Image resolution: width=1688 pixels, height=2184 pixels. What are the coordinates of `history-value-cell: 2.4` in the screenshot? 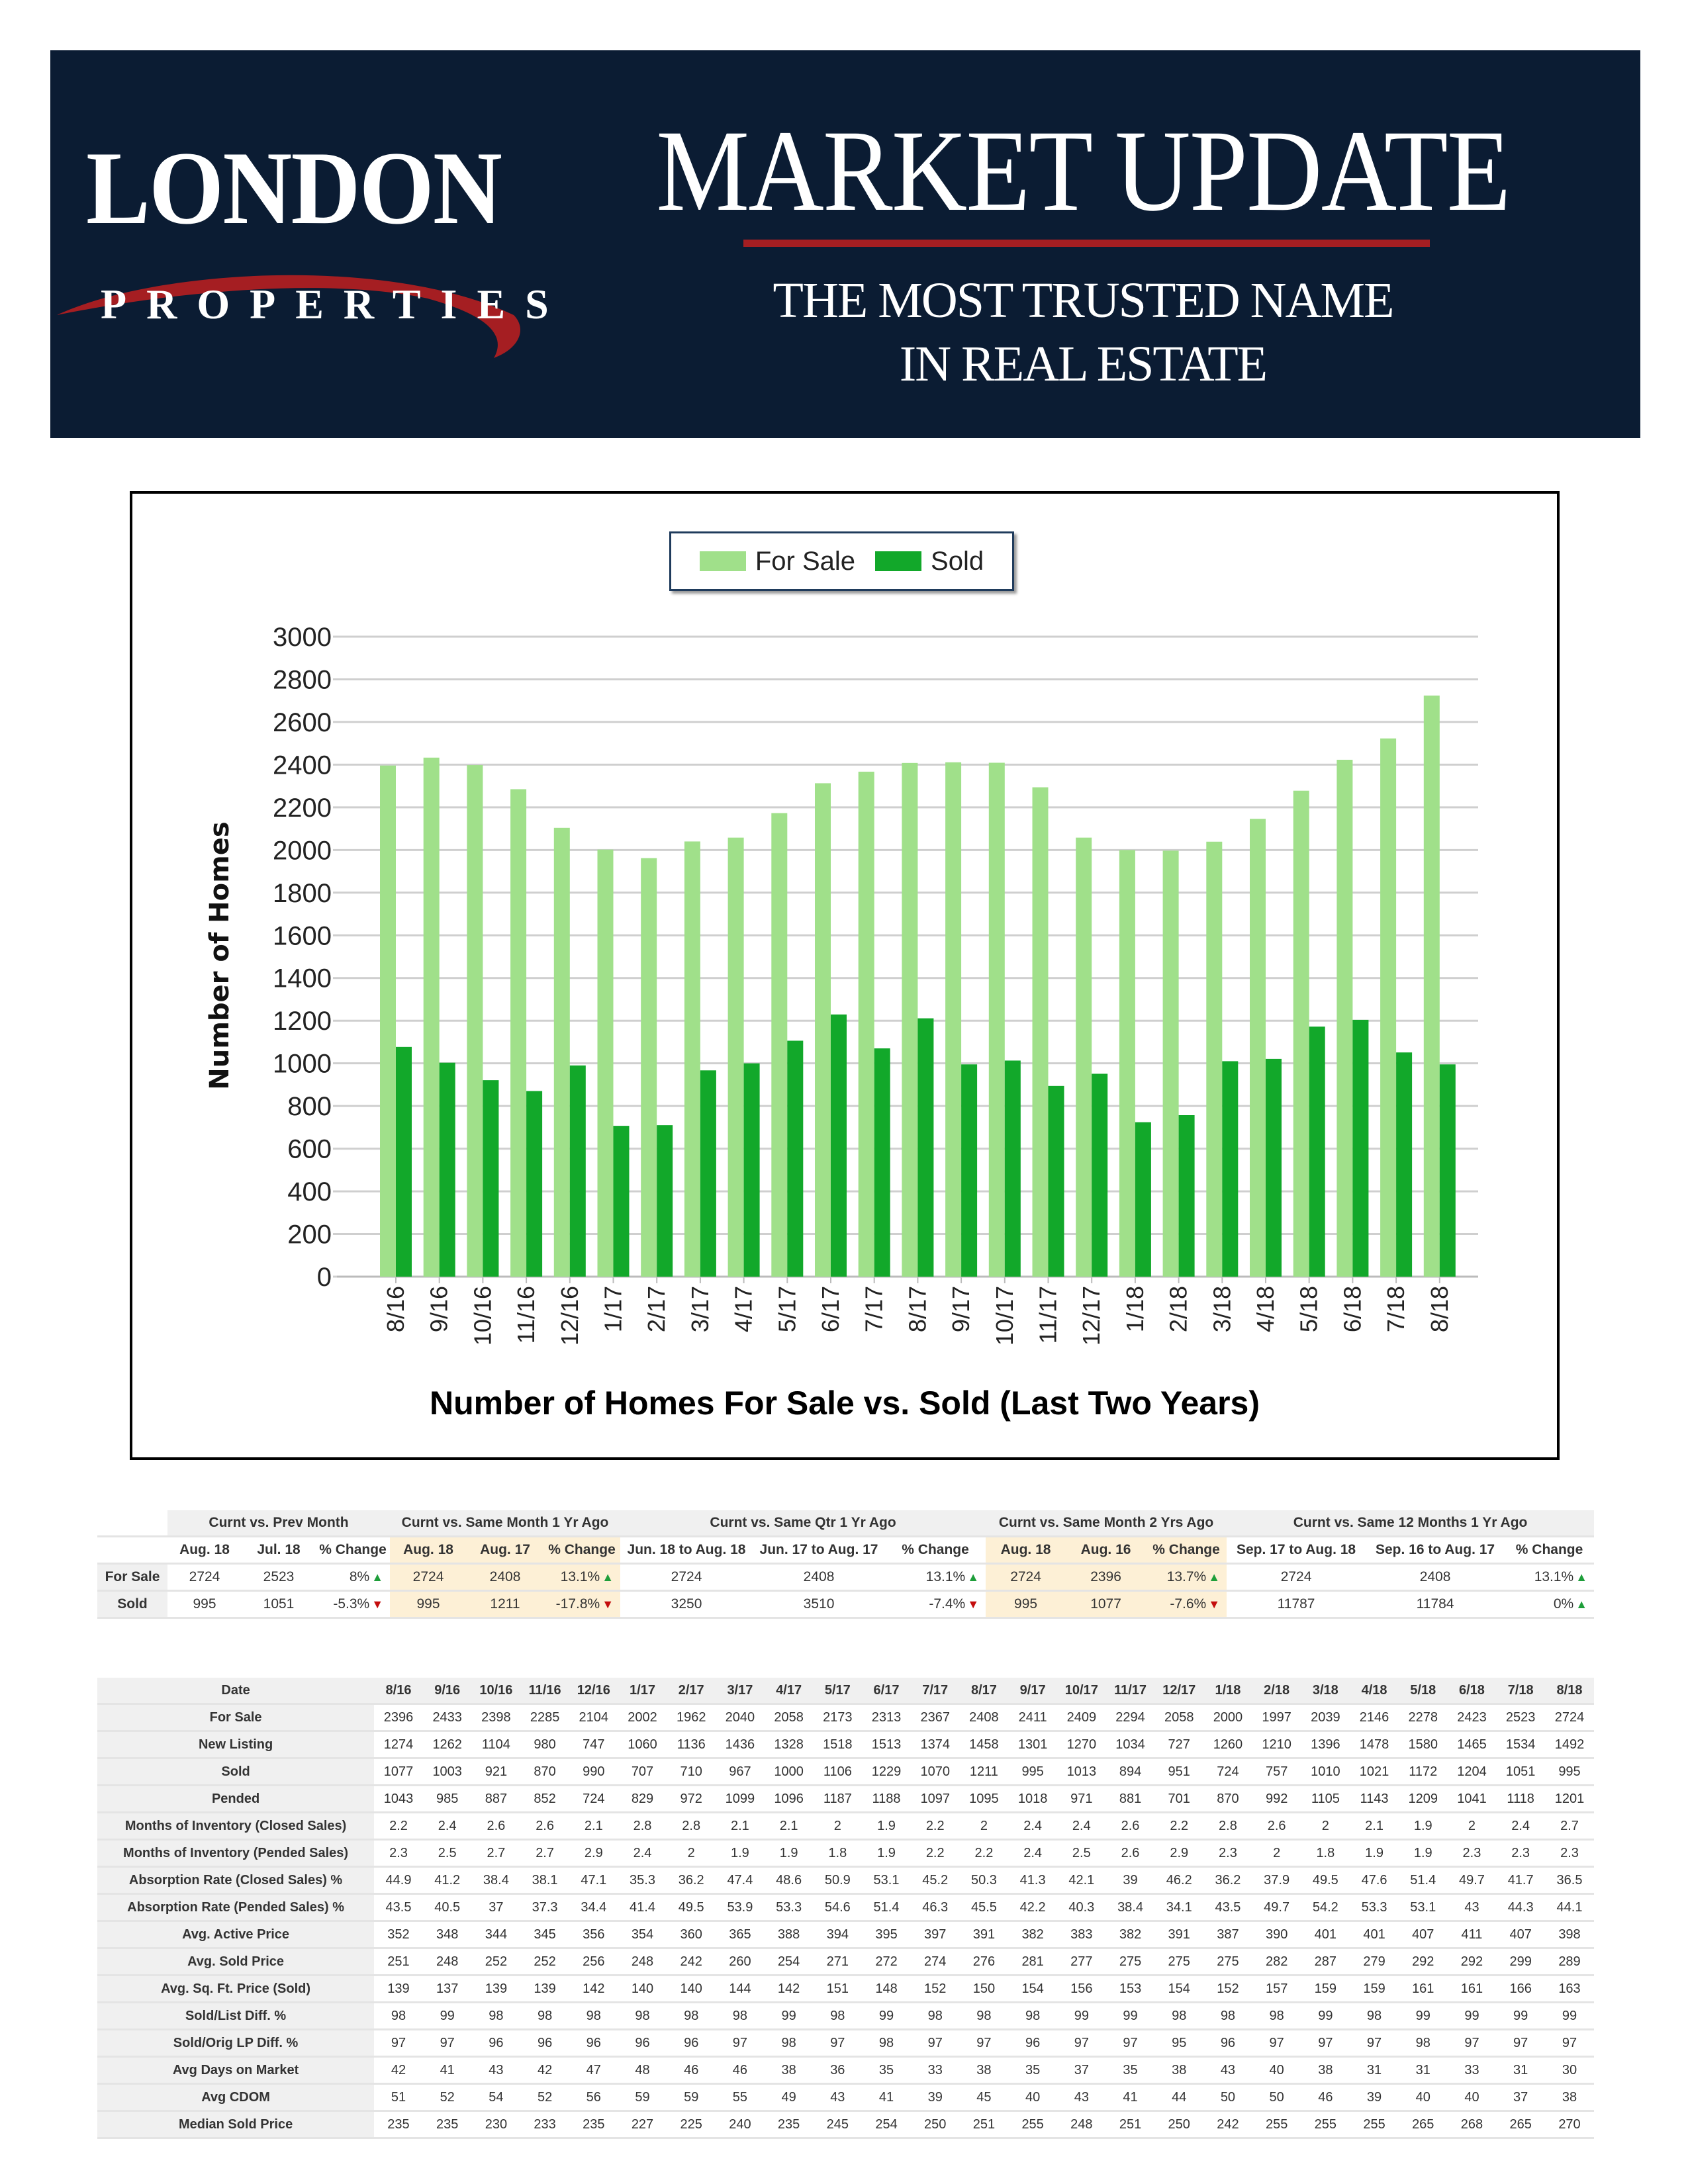 It's located at (447, 1826).